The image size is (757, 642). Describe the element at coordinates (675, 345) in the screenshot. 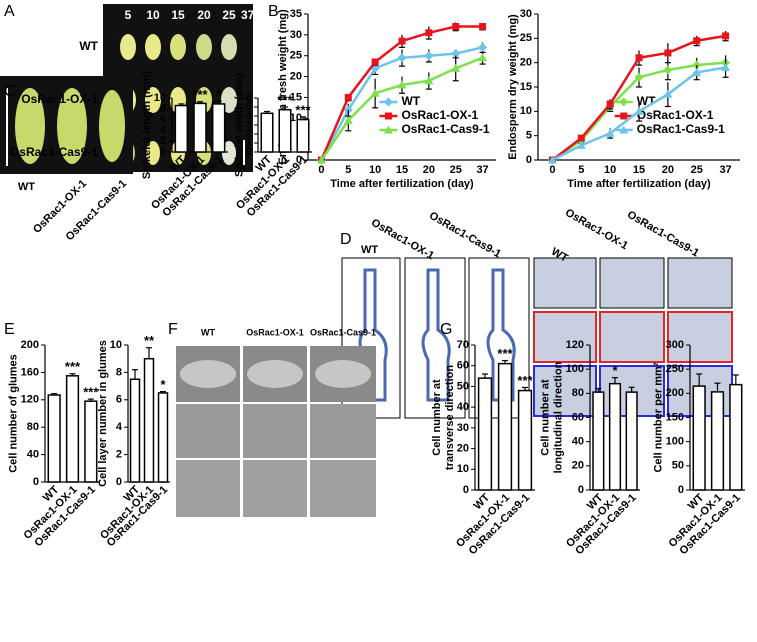

I see `y-tick-label: 300` at that location.